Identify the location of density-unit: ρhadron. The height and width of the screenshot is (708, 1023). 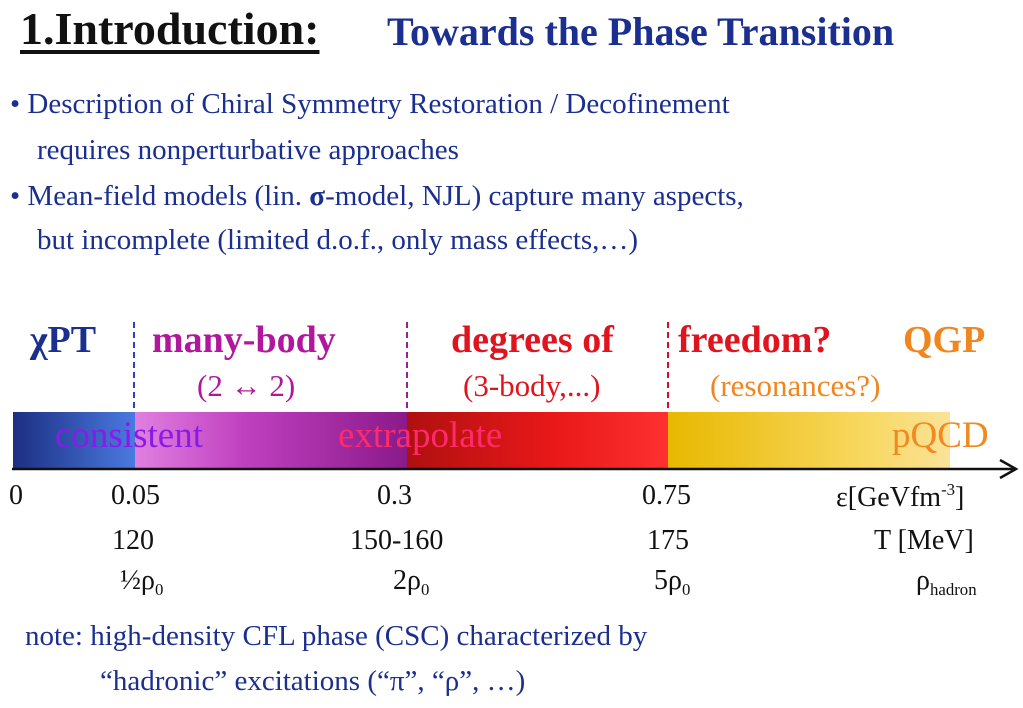
(946, 582).